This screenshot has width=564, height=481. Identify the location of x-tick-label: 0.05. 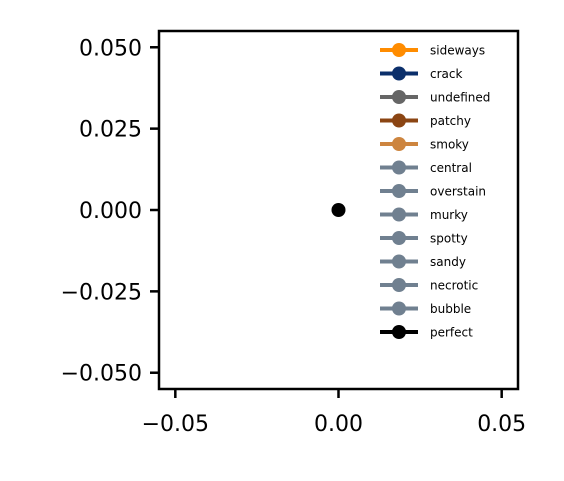
(501, 424).